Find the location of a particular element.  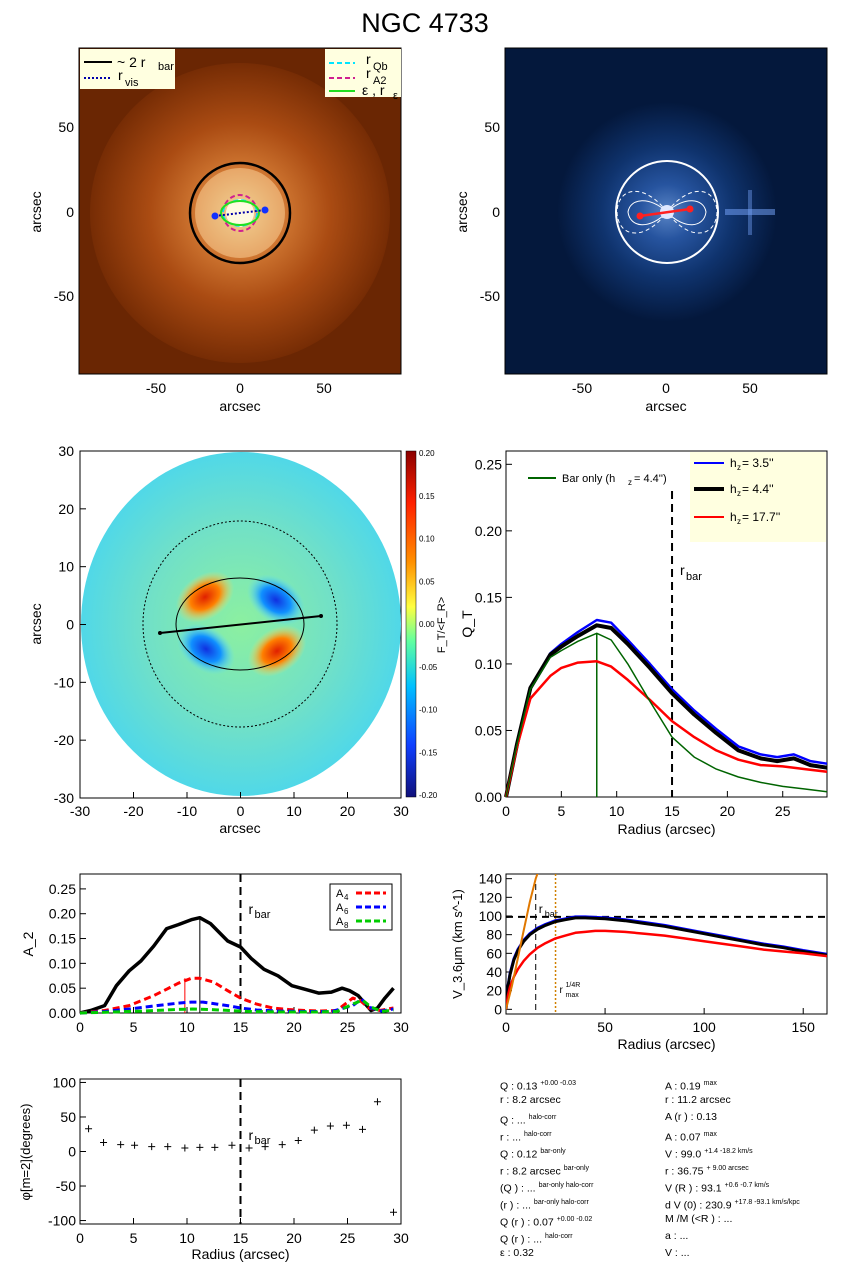

img1-xtick-0: 0 is located at coordinates (240, 388).